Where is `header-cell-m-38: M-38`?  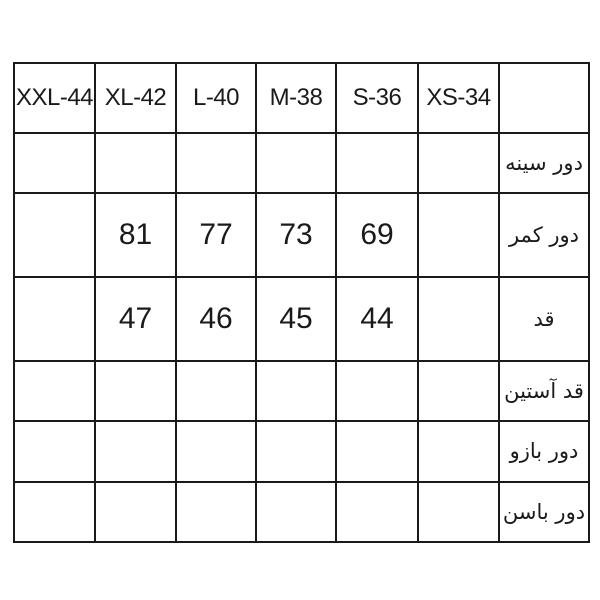
header-cell-m-38: M-38 is located at coordinates (296, 98).